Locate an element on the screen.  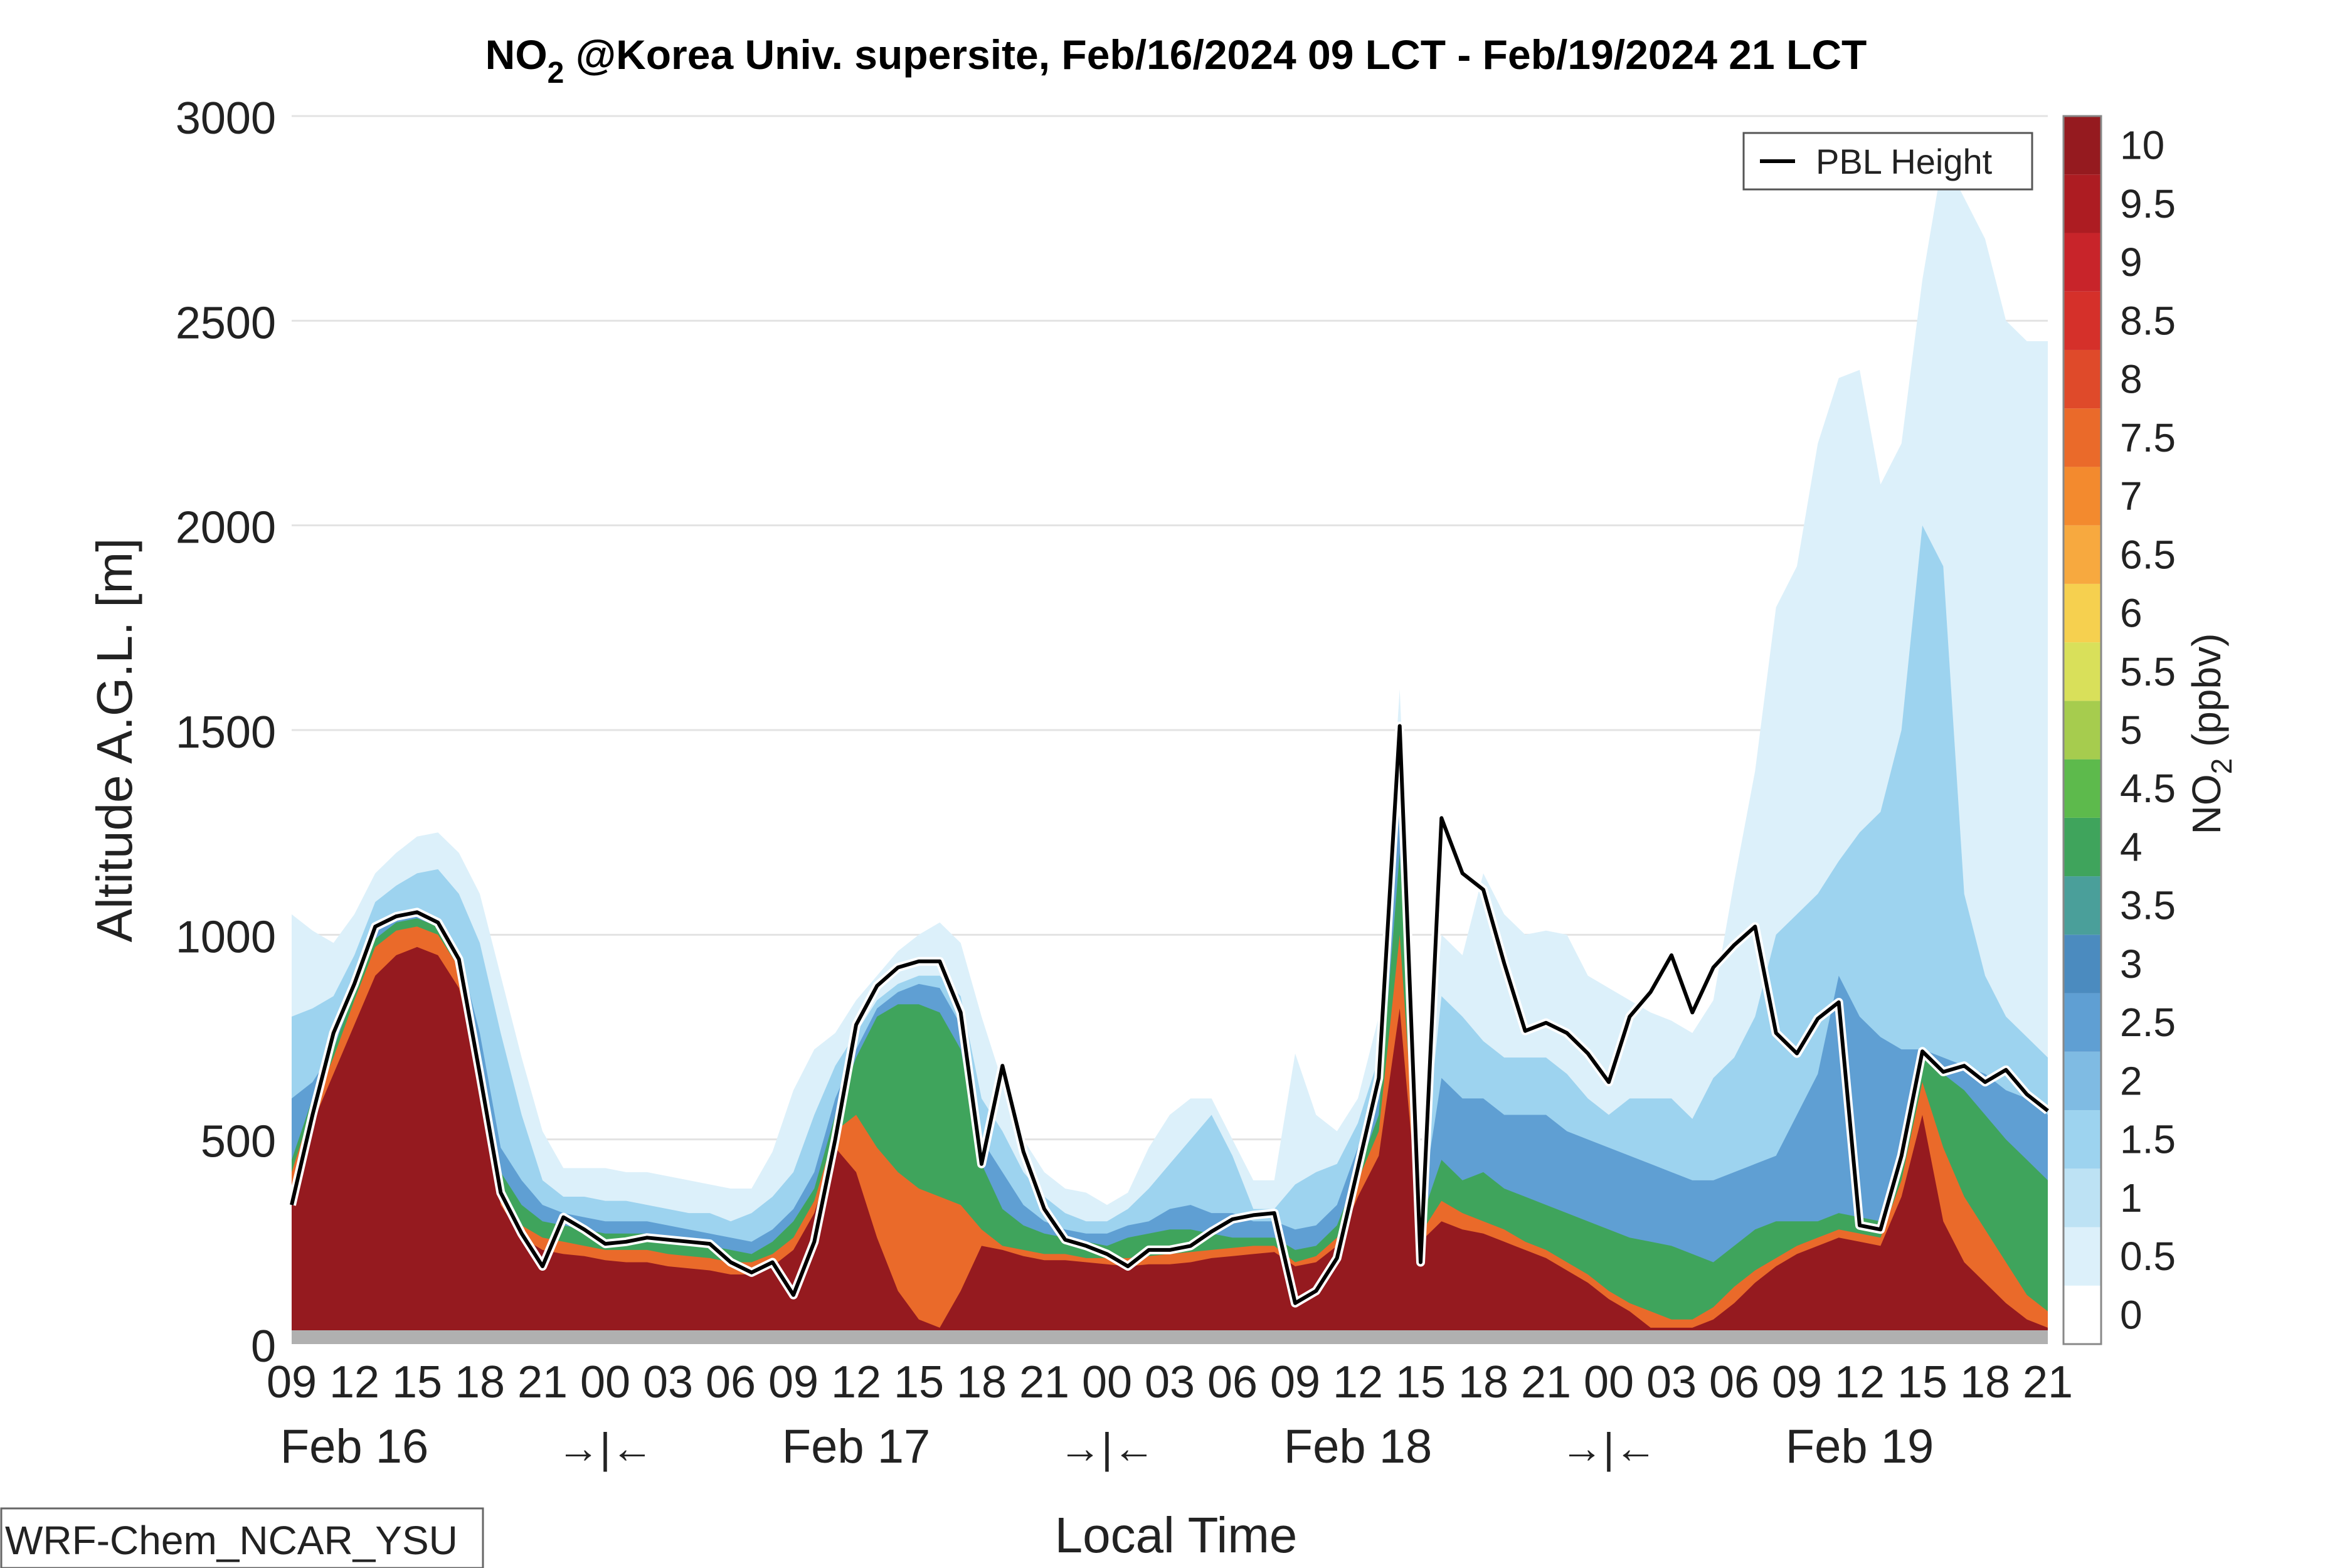
colorbar-tick-label: 7 is located at coordinates (2131, 496).